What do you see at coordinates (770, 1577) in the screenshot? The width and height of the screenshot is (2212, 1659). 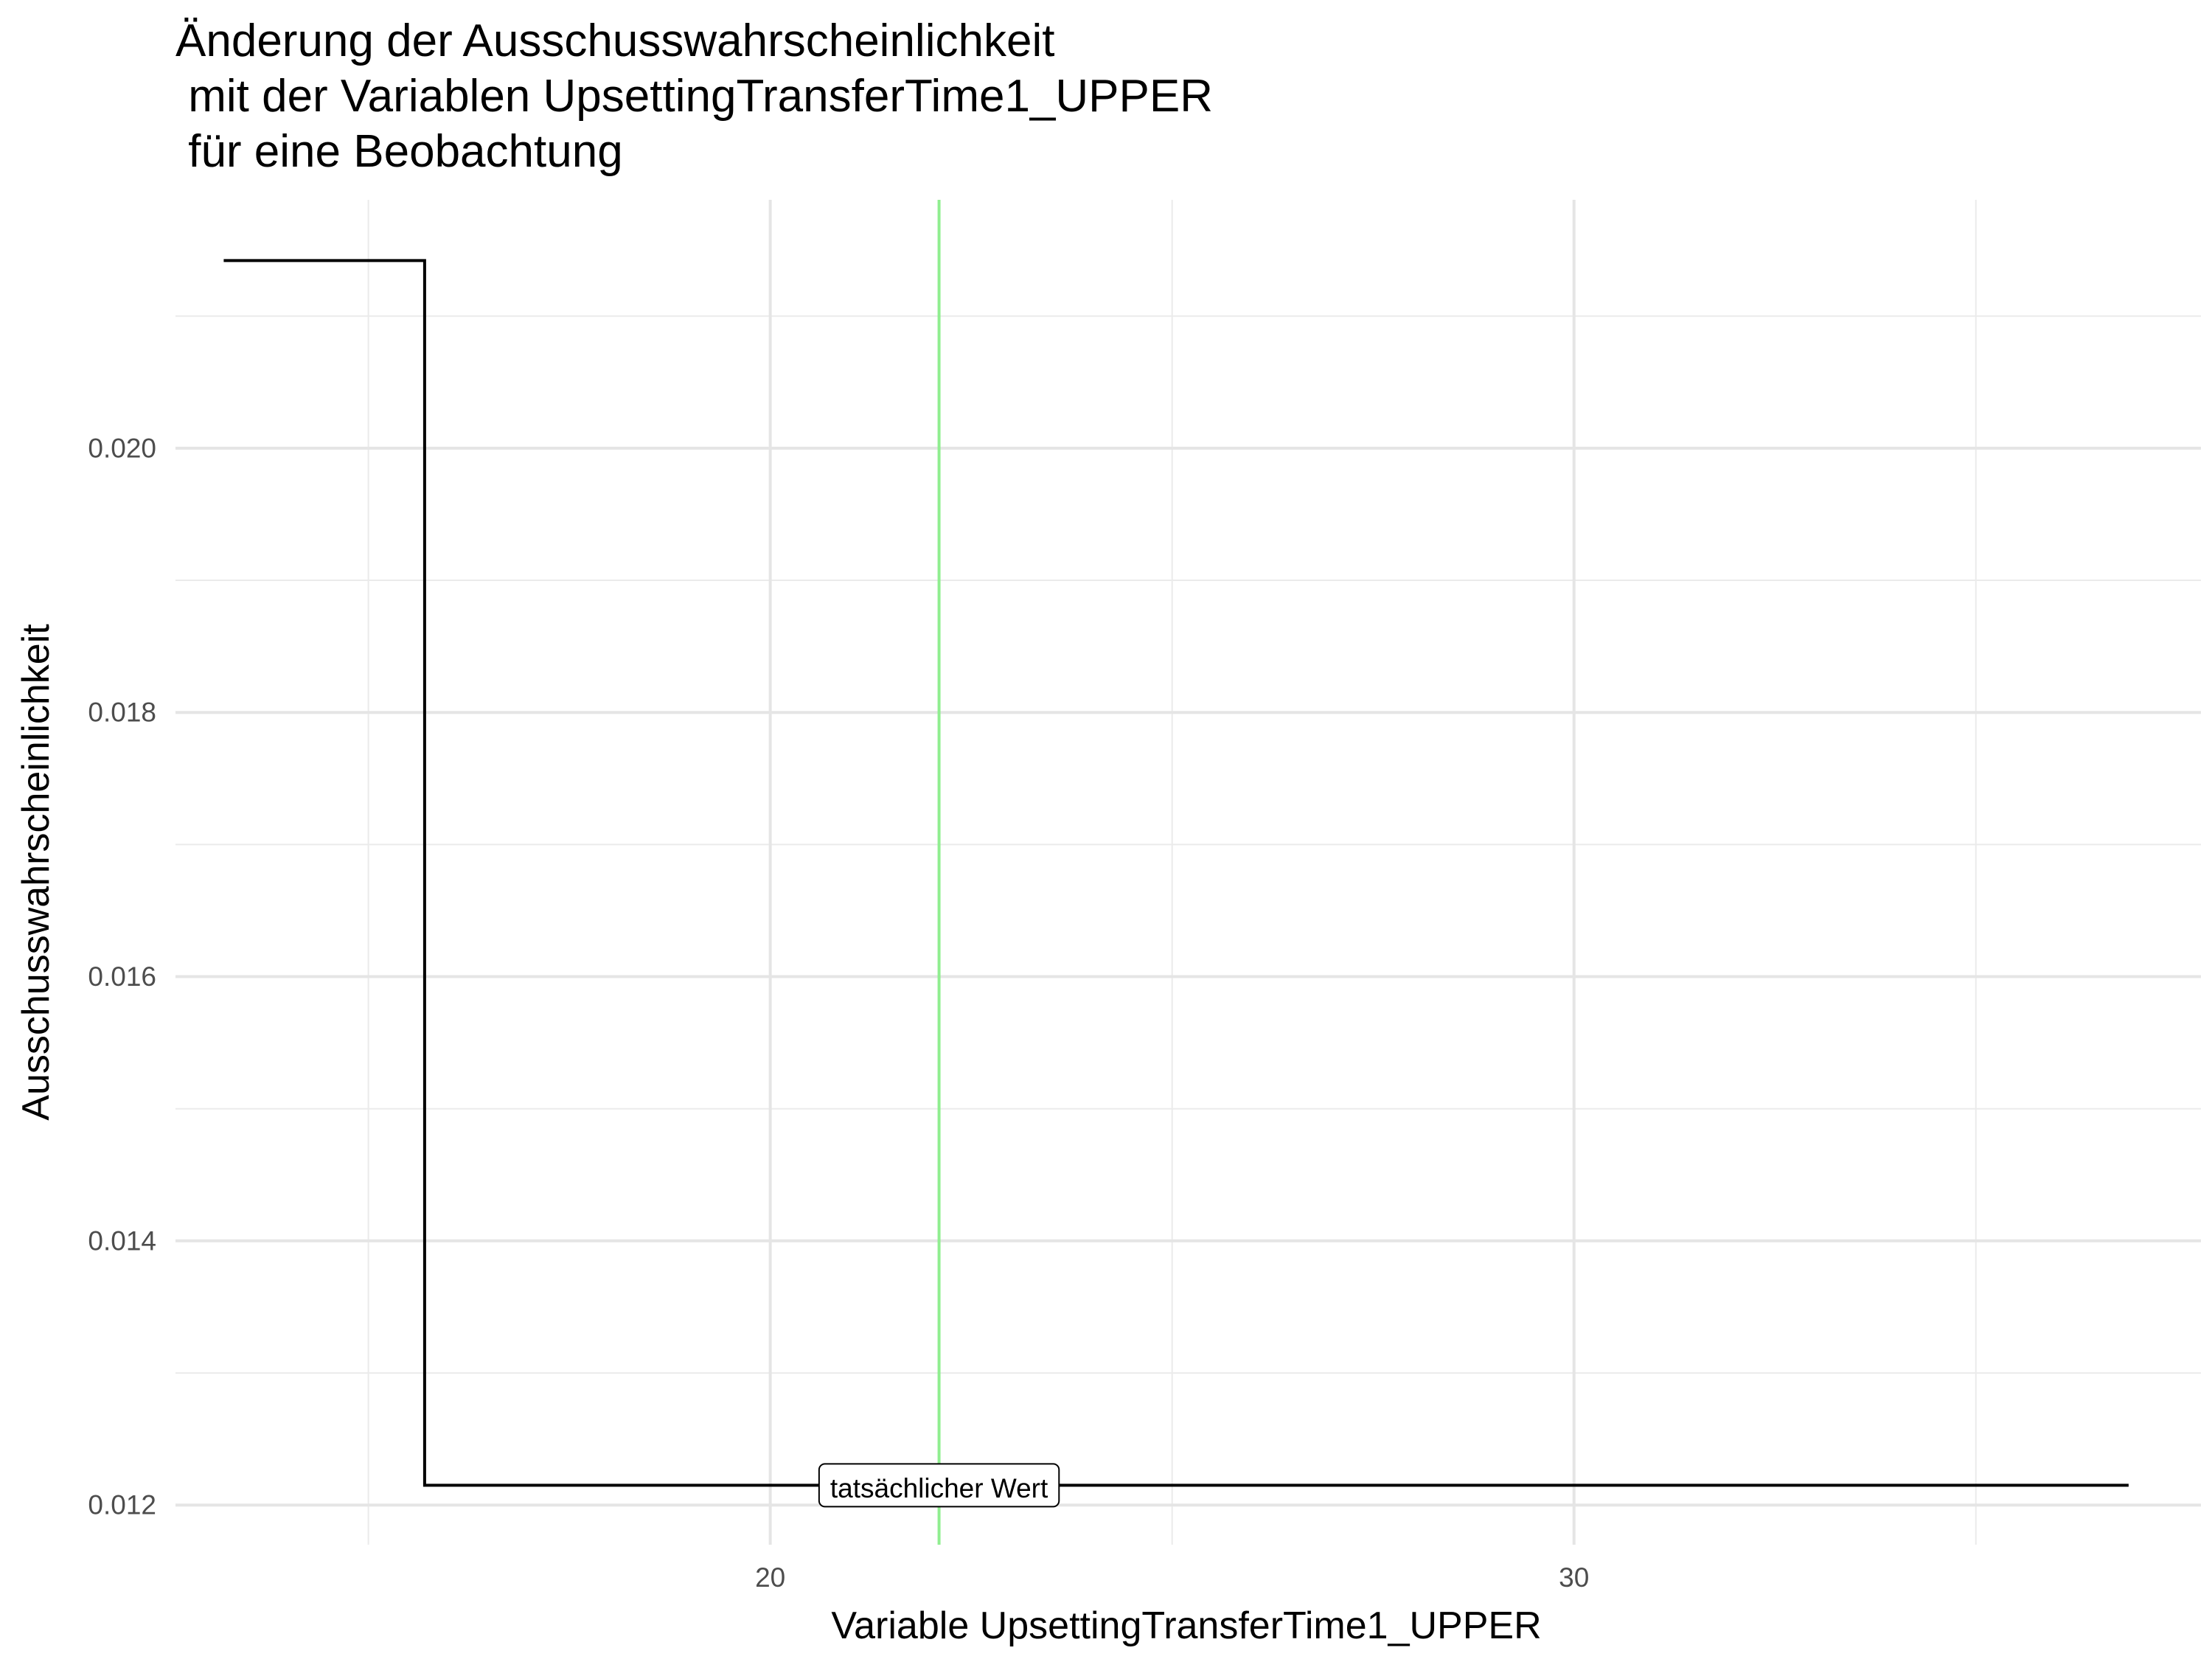 I see `x-tick-label: 20` at bounding box center [770, 1577].